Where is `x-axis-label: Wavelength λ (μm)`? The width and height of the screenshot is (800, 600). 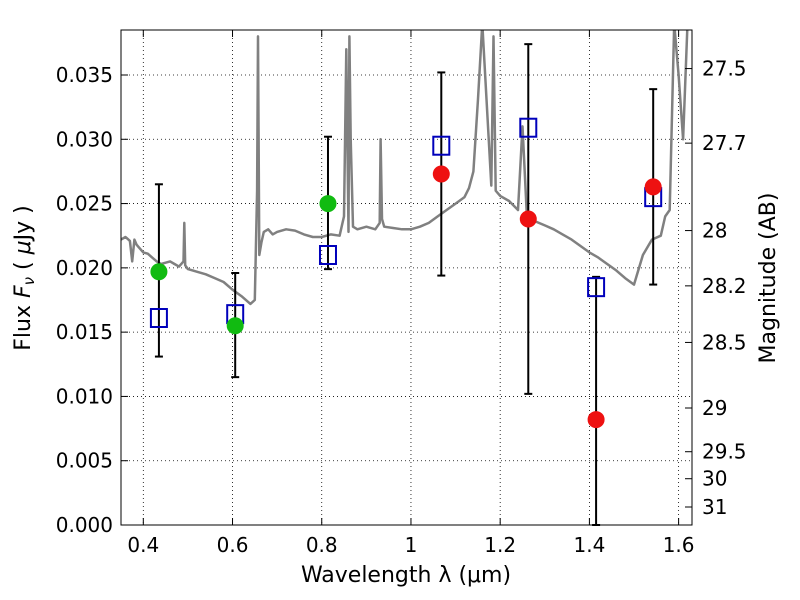 x-axis-label: Wavelength λ (μm) is located at coordinates (406, 575).